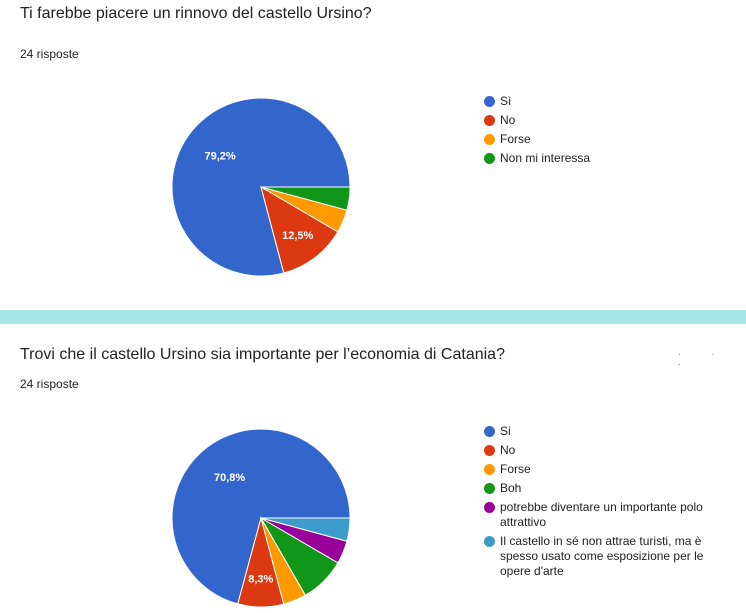 The width and height of the screenshot is (746, 613). Describe the element at coordinates (297, 236) in the screenshot. I see `slice-label-1: 12,5%` at that location.